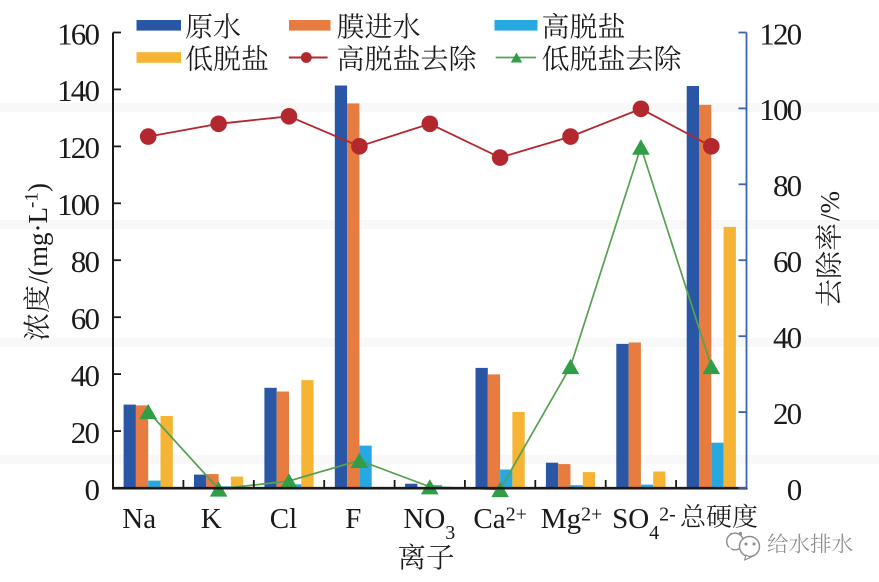 The height and width of the screenshot is (582, 879). Describe the element at coordinates (353, 519) in the screenshot. I see `svg-text: F` at that location.